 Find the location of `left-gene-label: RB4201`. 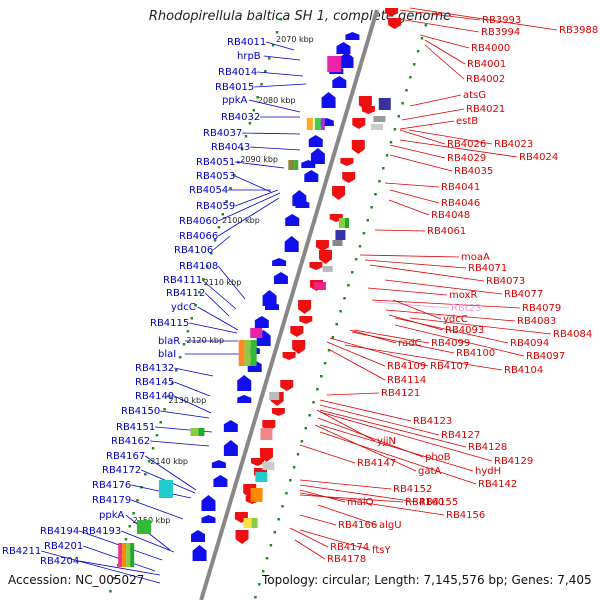

left-gene-label: RB4201 is located at coordinates (63, 546).